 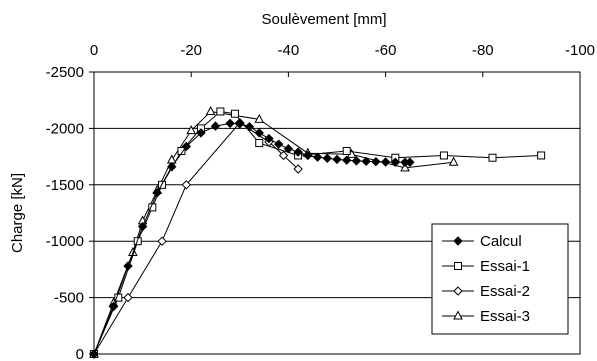 I want to click on legend-item: Calcul, so click(x=482, y=241).